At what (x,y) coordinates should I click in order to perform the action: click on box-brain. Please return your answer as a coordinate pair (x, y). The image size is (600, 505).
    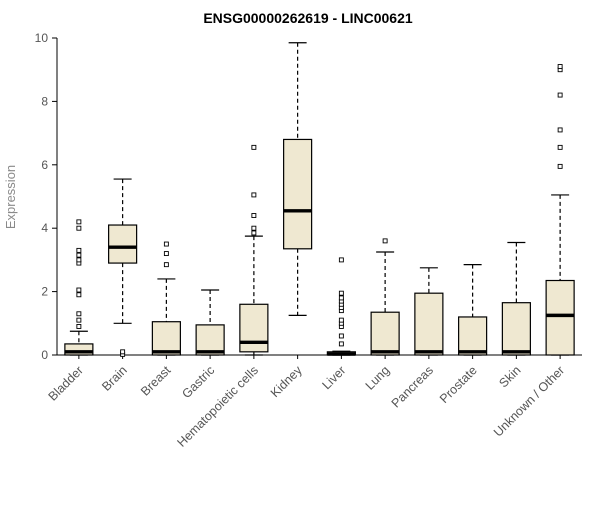
    Looking at the image, I should click on (123, 267).